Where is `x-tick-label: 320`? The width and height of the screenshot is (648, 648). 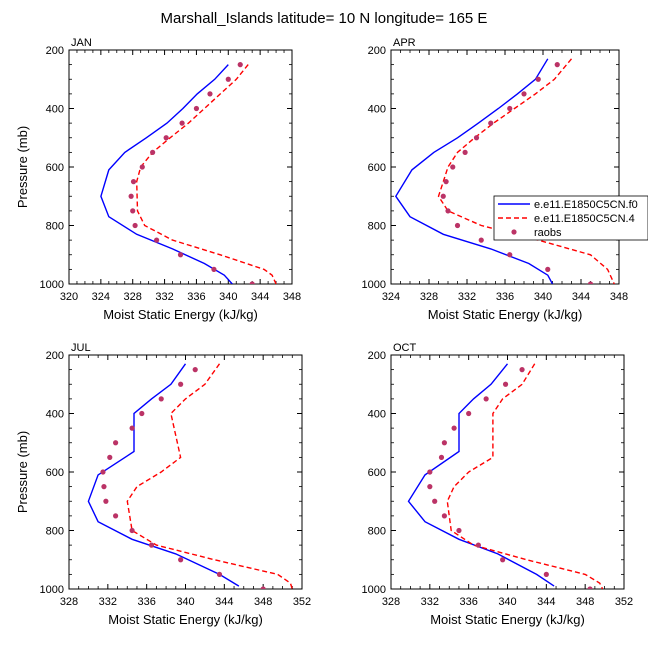 x-tick-label: 320 is located at coordinates (69, 297).